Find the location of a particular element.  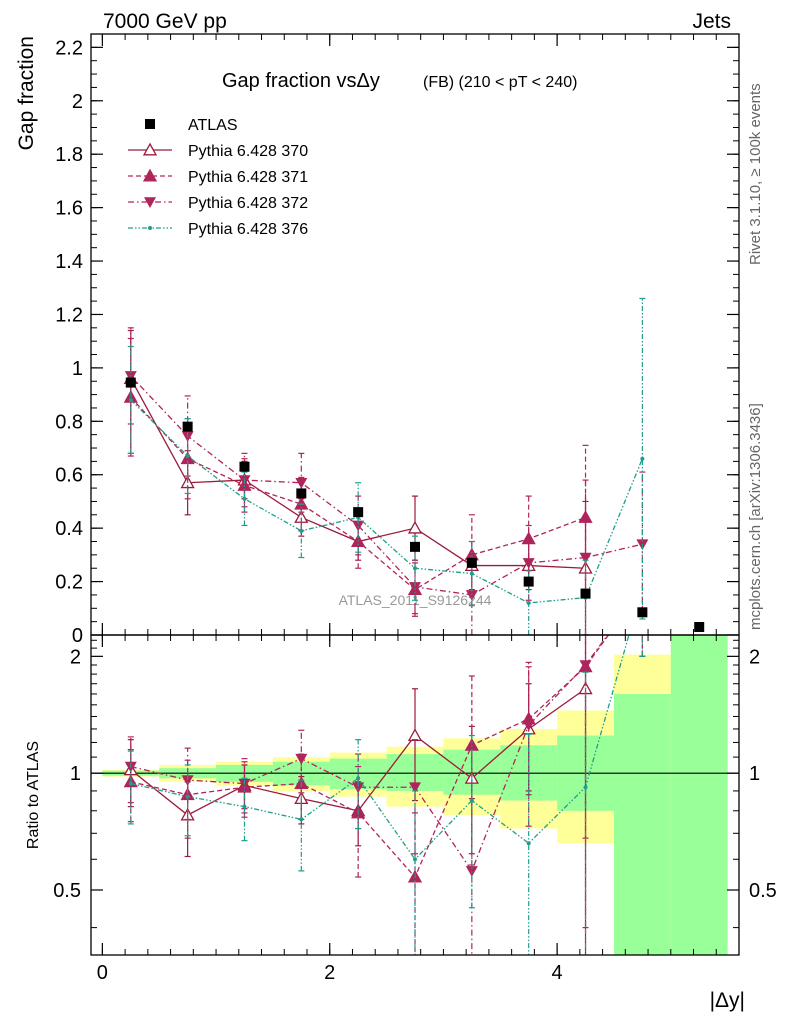

y-tick-label: 2.2 is located at coordinates (69, 48).